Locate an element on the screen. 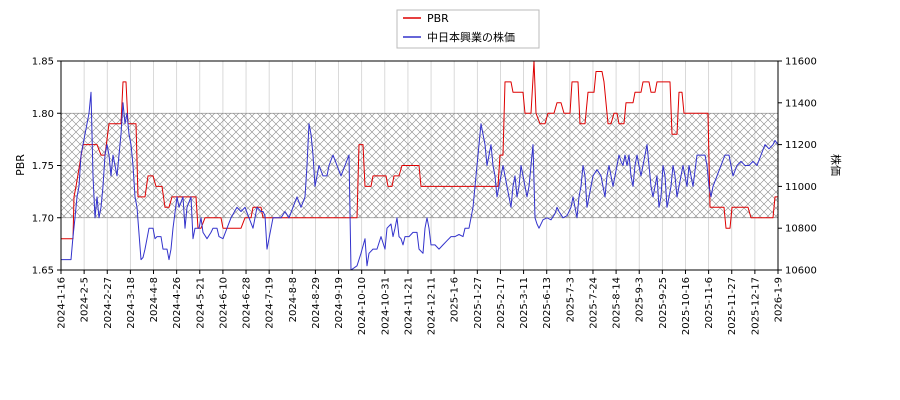 The height and width of the screenshot is (400, 900). y-right-tick-label: 11200 is located at coordinates (801, 145).